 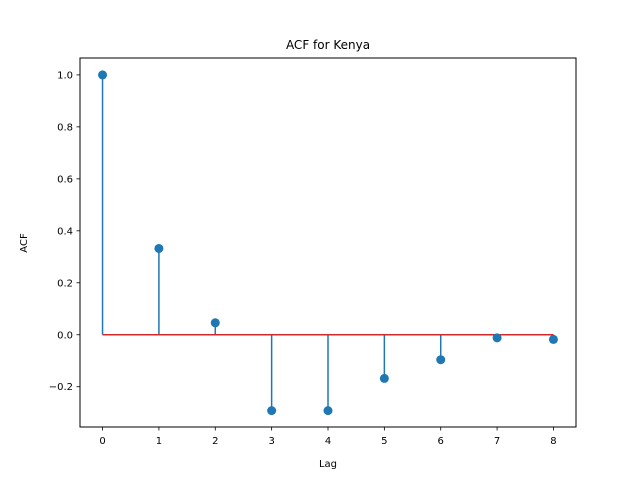 I want to click on y-tick-label: 1.0, so click(x=65, y=75).